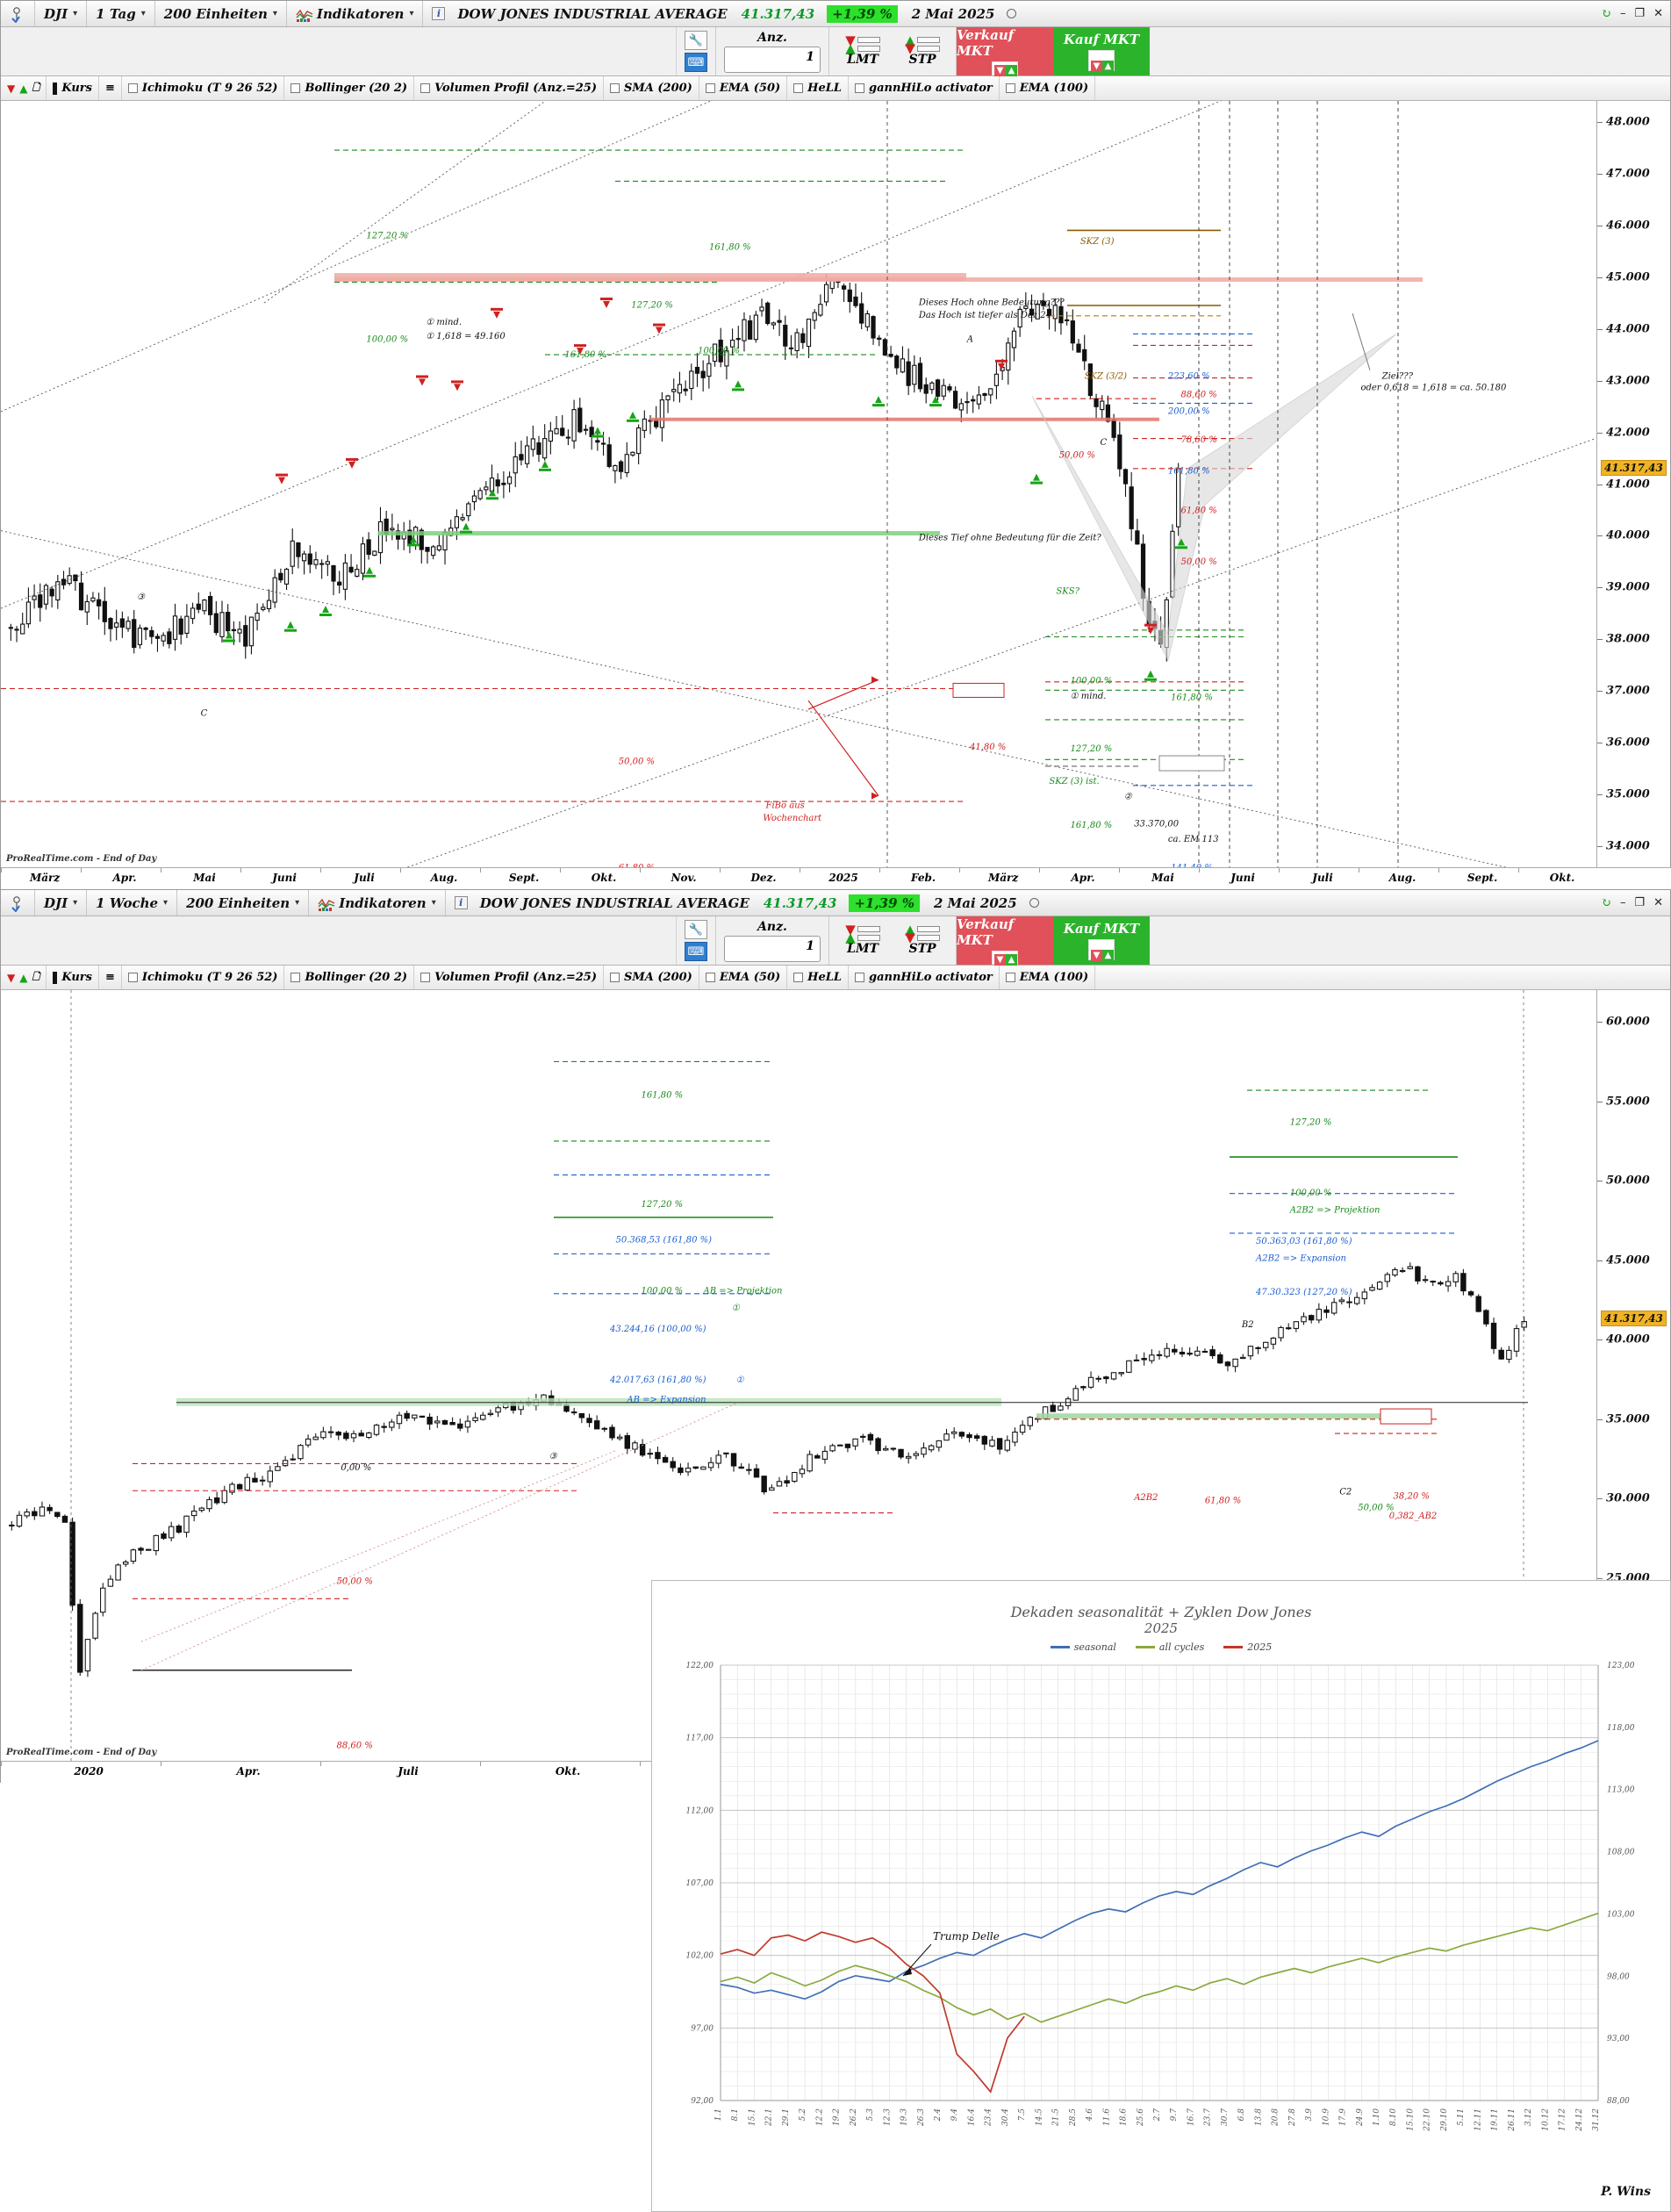  What do you see at coordinates (922, 60) in the screenshot?
I see `stop-label: STP` at bounding box center [922, 60].